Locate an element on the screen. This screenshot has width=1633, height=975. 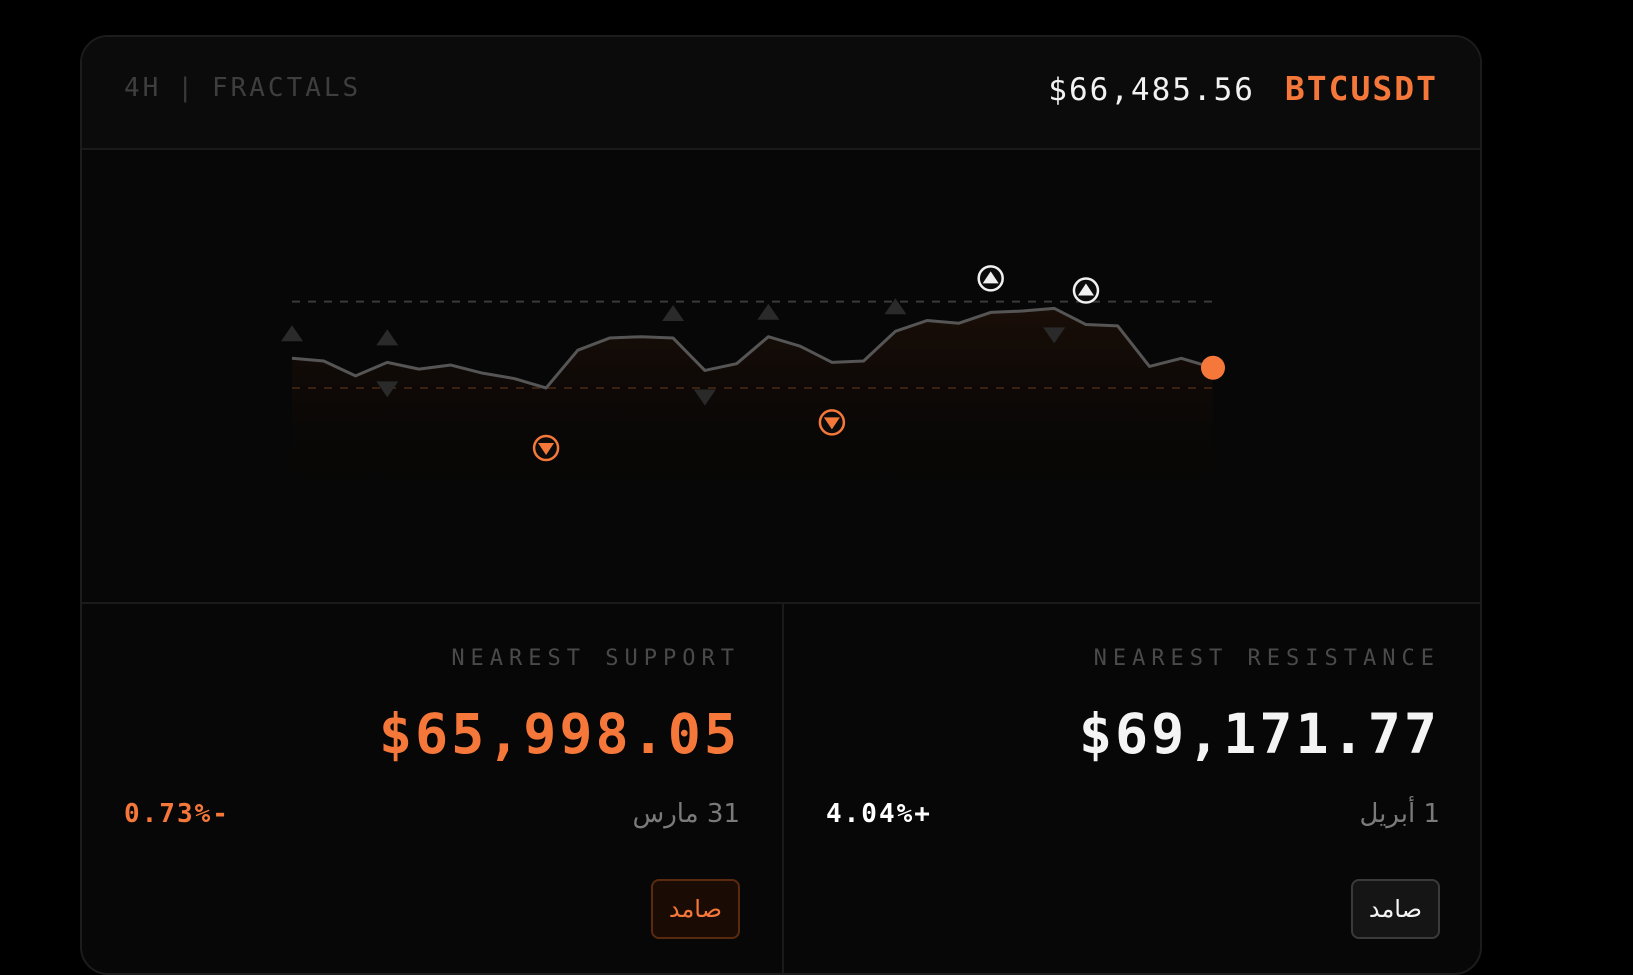
support-value: $65,998.05 is located at coordinates (559, 734).